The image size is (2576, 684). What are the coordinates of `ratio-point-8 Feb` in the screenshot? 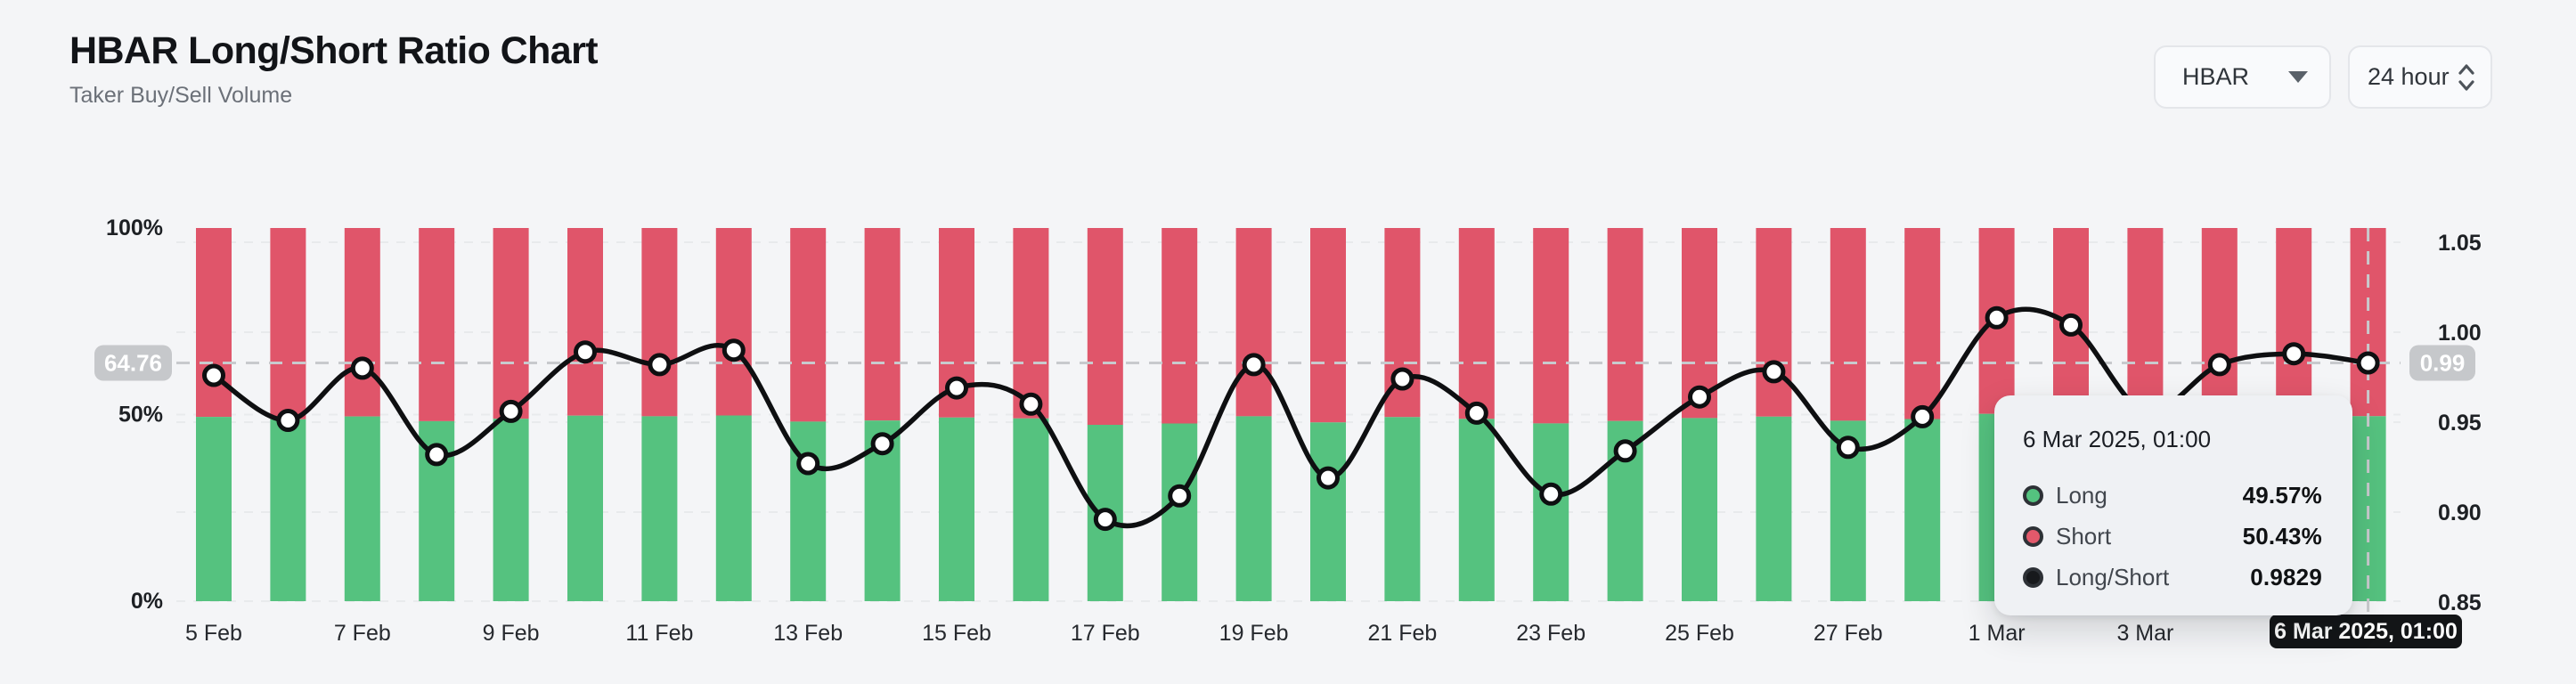 It's located at (437, 455).